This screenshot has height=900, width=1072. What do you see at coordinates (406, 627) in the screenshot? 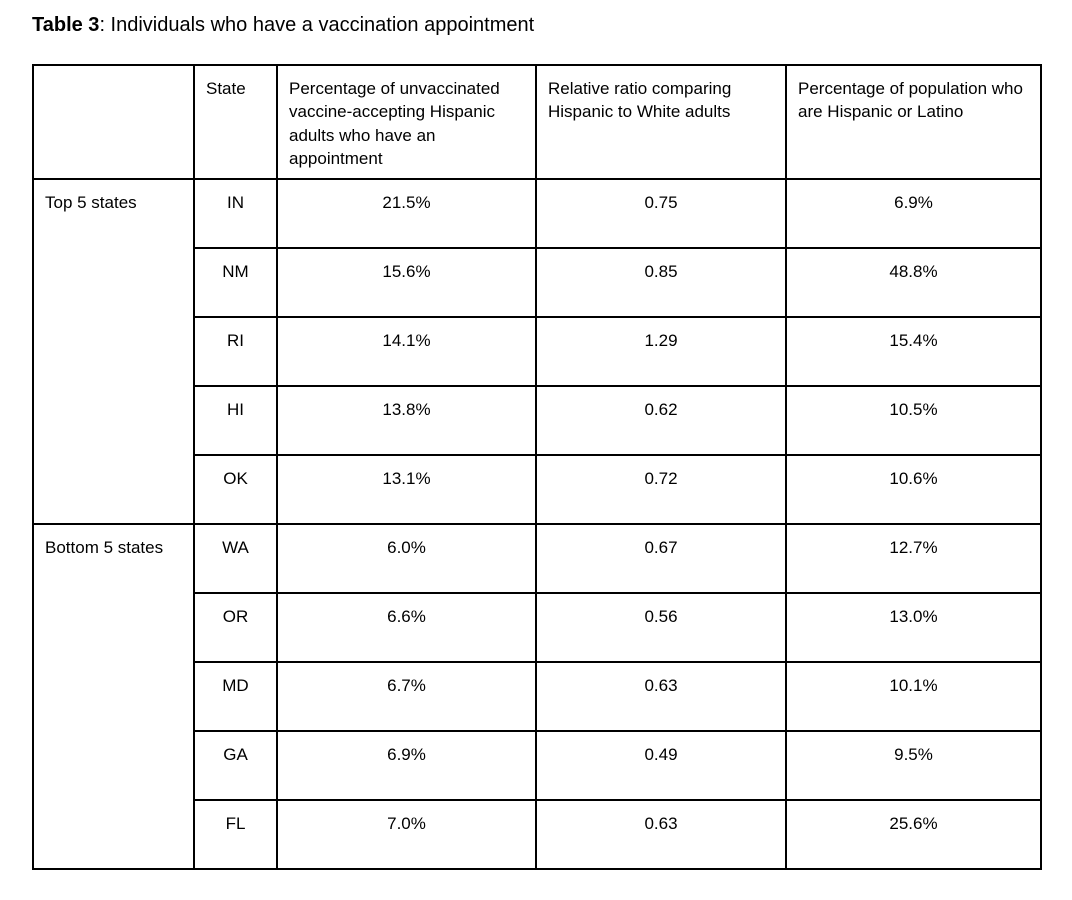
I see `pct-appointment-cell: 6.6%` at bounding box center [406, 627].